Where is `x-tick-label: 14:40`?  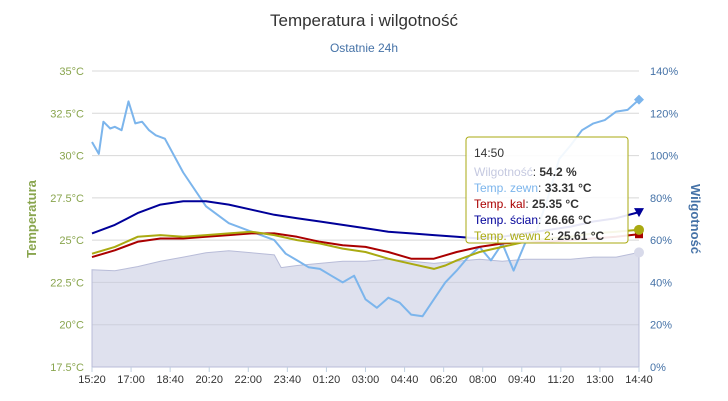 x-tick-label: 14:40 is located at coordinates (639, 380).